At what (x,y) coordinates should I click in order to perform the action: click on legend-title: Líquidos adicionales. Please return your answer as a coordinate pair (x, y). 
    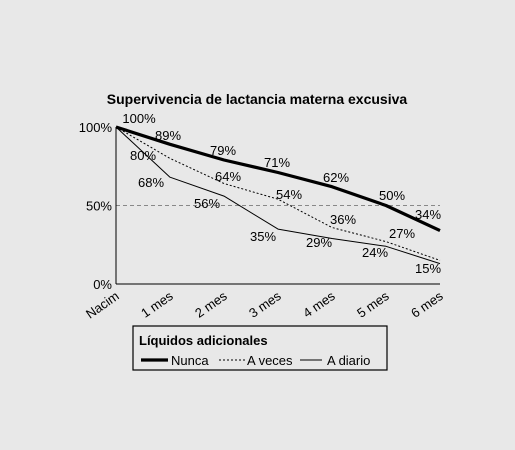
    Looking at the image, I should click on (203, 340).